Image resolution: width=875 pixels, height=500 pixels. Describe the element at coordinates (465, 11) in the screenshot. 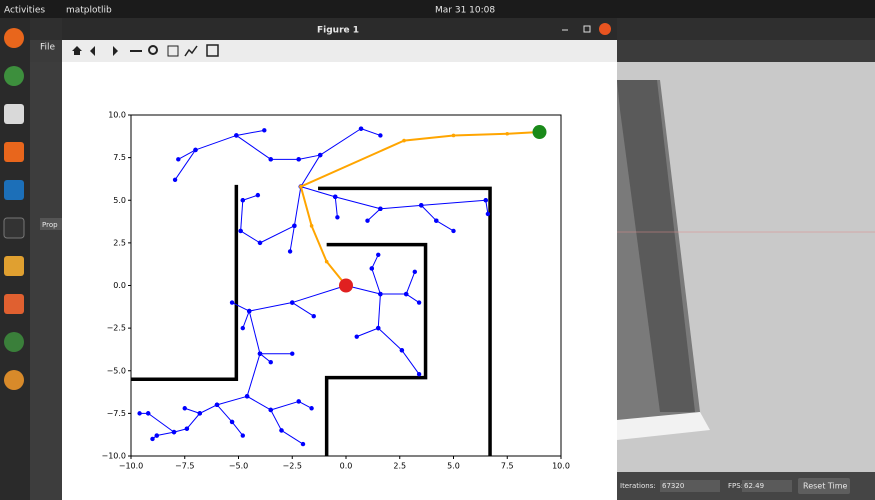

I see `clock: Mar 31 10:08` at that location.